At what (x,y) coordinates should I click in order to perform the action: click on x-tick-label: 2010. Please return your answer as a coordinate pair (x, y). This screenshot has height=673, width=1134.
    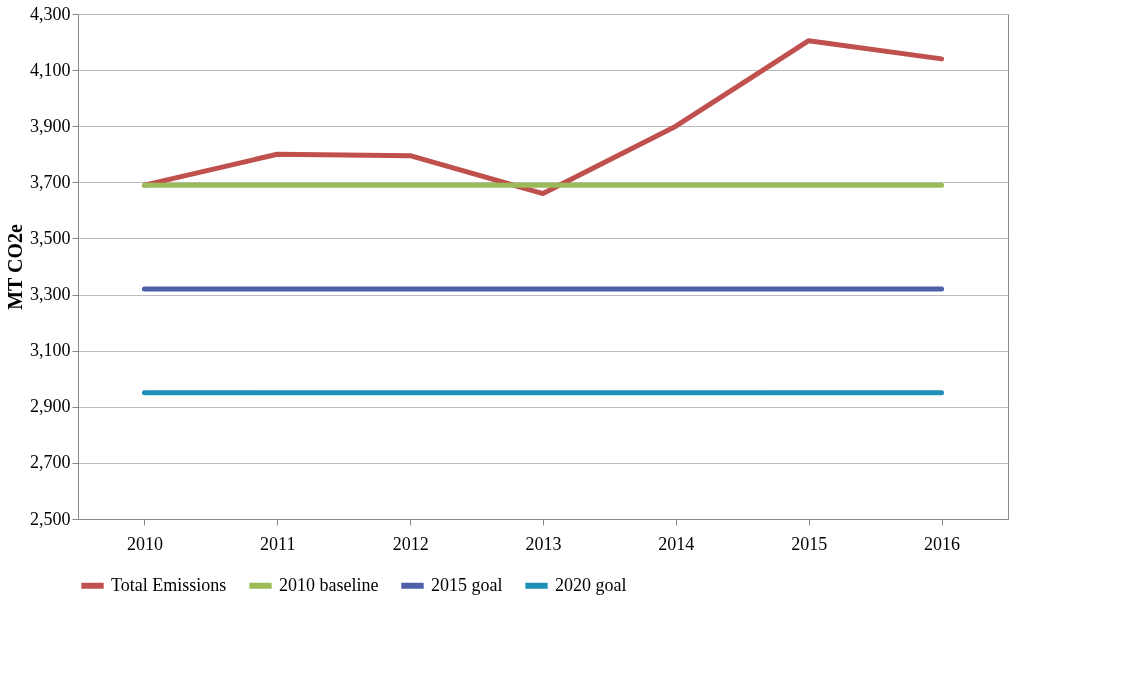
    Looking at the image, I should click on (144, 543).